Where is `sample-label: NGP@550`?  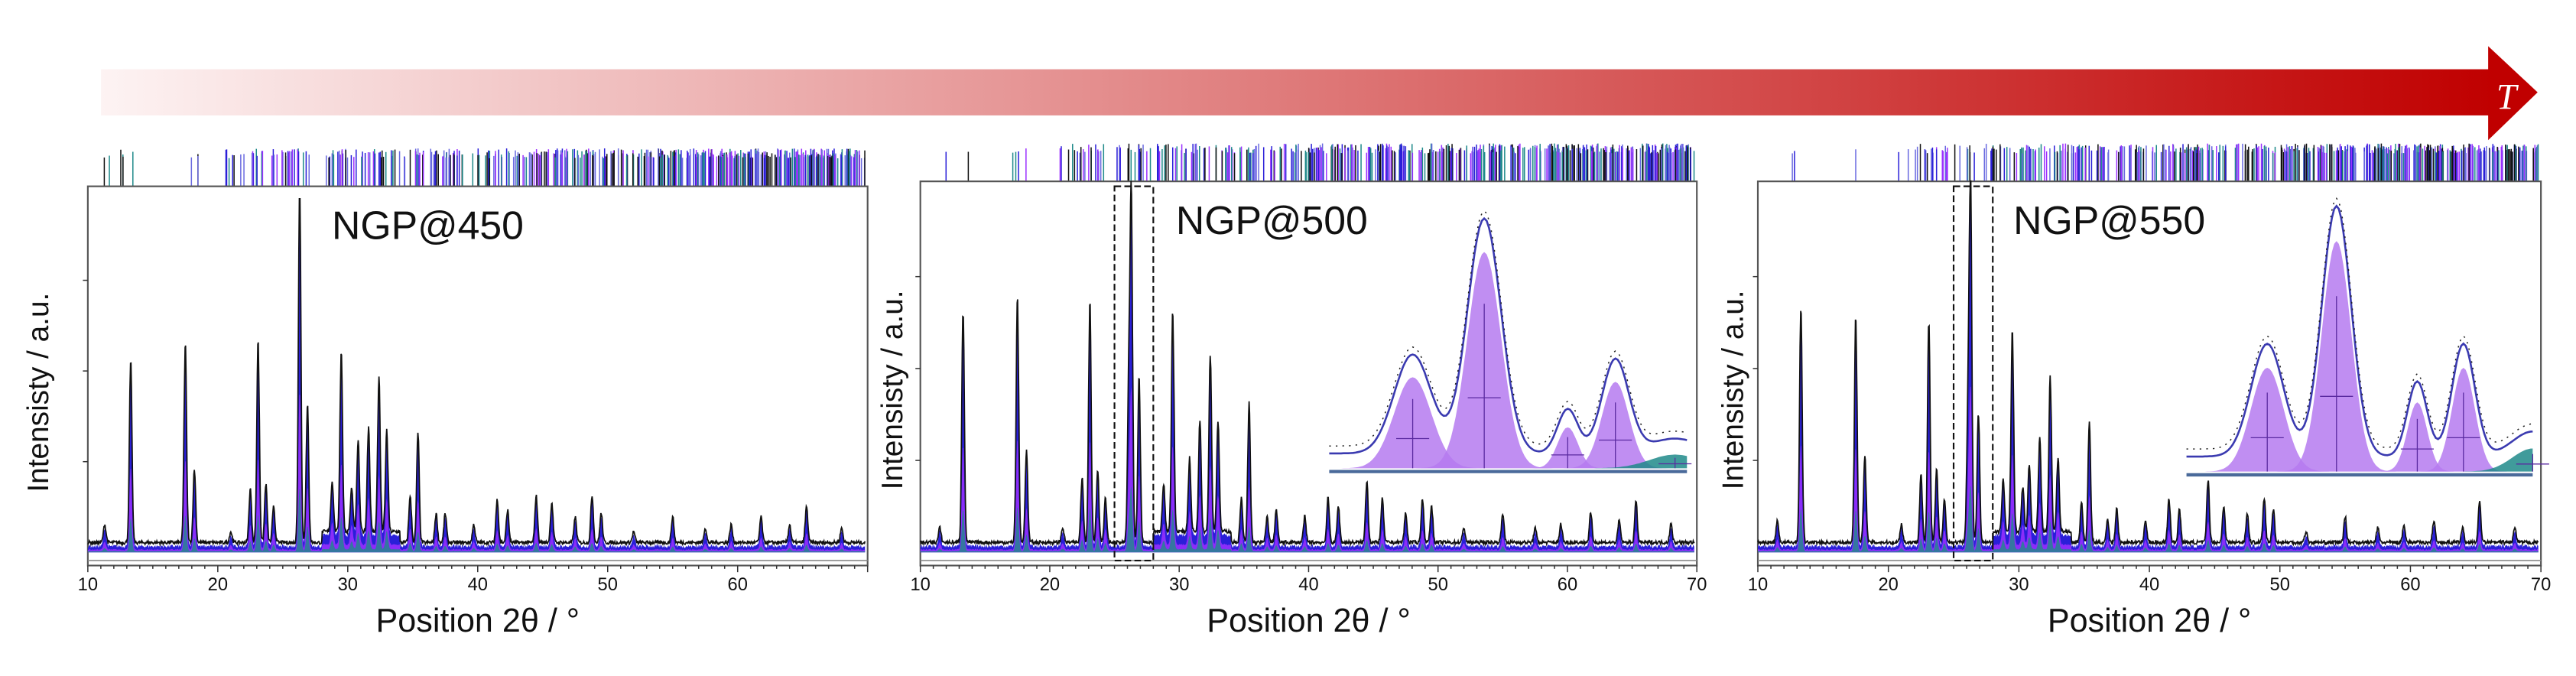
sample-label: NGP@550 is located at coordinates (2109, 220).